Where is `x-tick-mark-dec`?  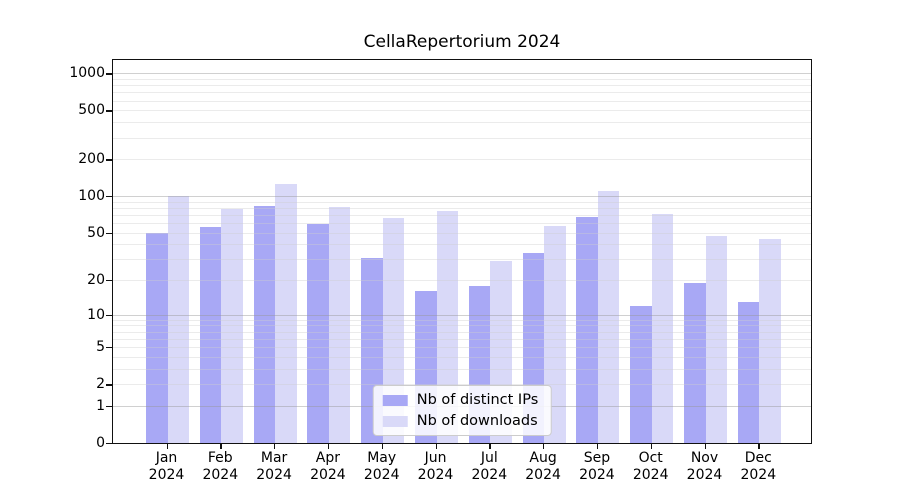 x-tick-mark-dec is located at coordinates (759, 446).